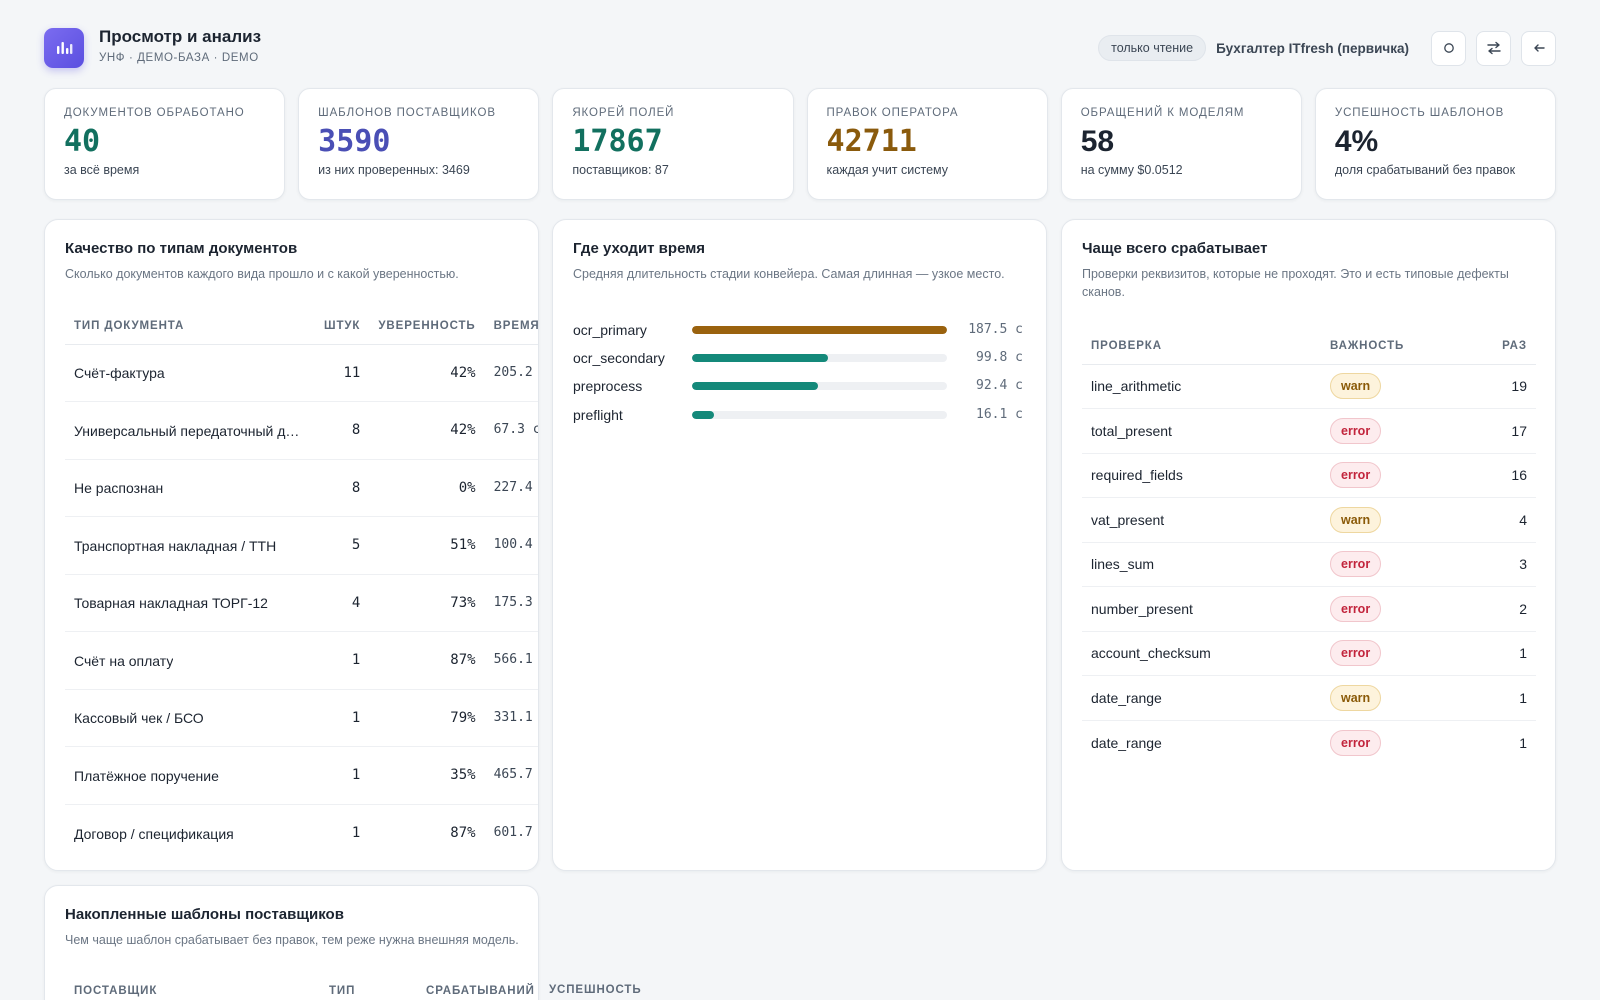 This screenshot has width=1600, height=1000. I want to click on table-row: Не распознан 8 0% 227.4 с, so click(301, 488).